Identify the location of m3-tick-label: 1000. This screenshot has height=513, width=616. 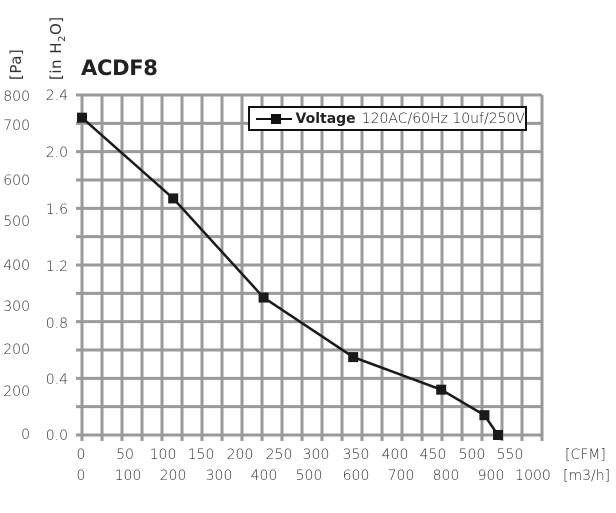
(533, 476).